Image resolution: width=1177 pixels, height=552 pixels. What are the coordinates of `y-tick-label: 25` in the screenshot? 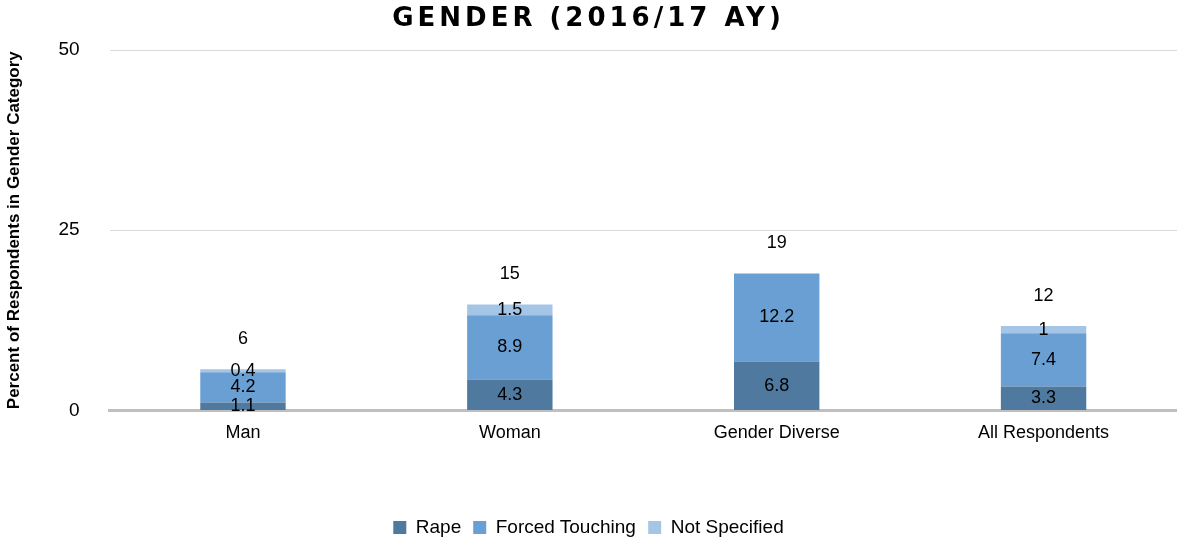 It's located at (69, 229).